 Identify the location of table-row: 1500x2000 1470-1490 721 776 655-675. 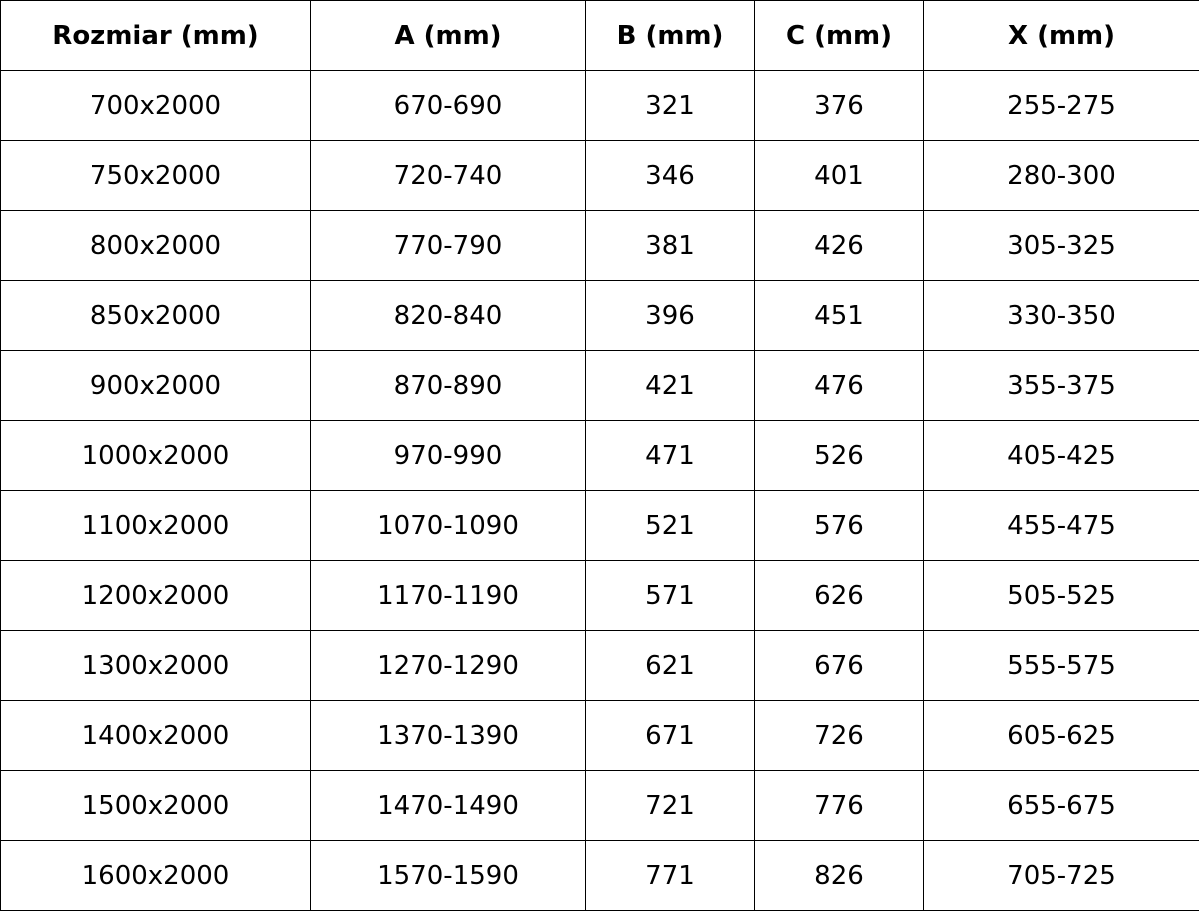
(599, 805).